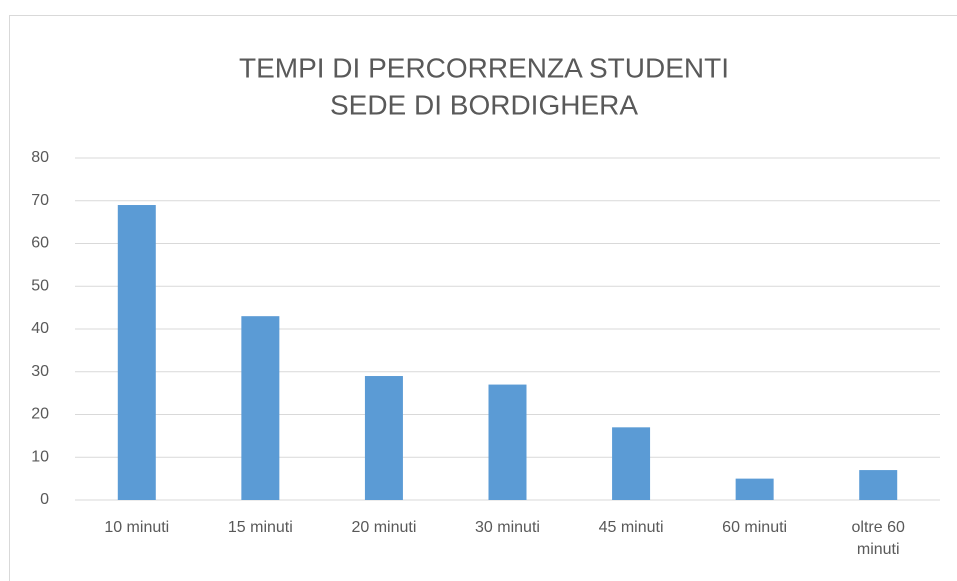  What do you see at coordinates (40, 243) in the screenshot?
I see `y-tick-label: 60` at bounding box center [40, 243].